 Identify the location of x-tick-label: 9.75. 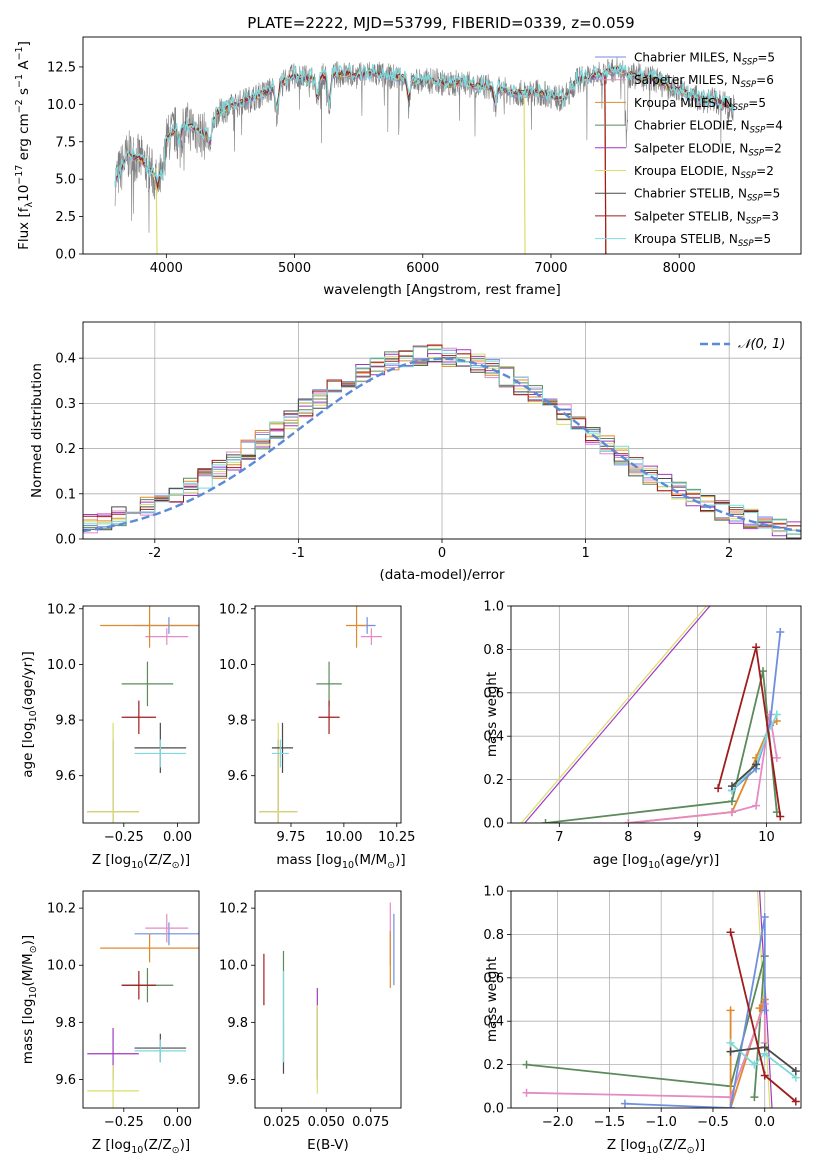
(290, 837).